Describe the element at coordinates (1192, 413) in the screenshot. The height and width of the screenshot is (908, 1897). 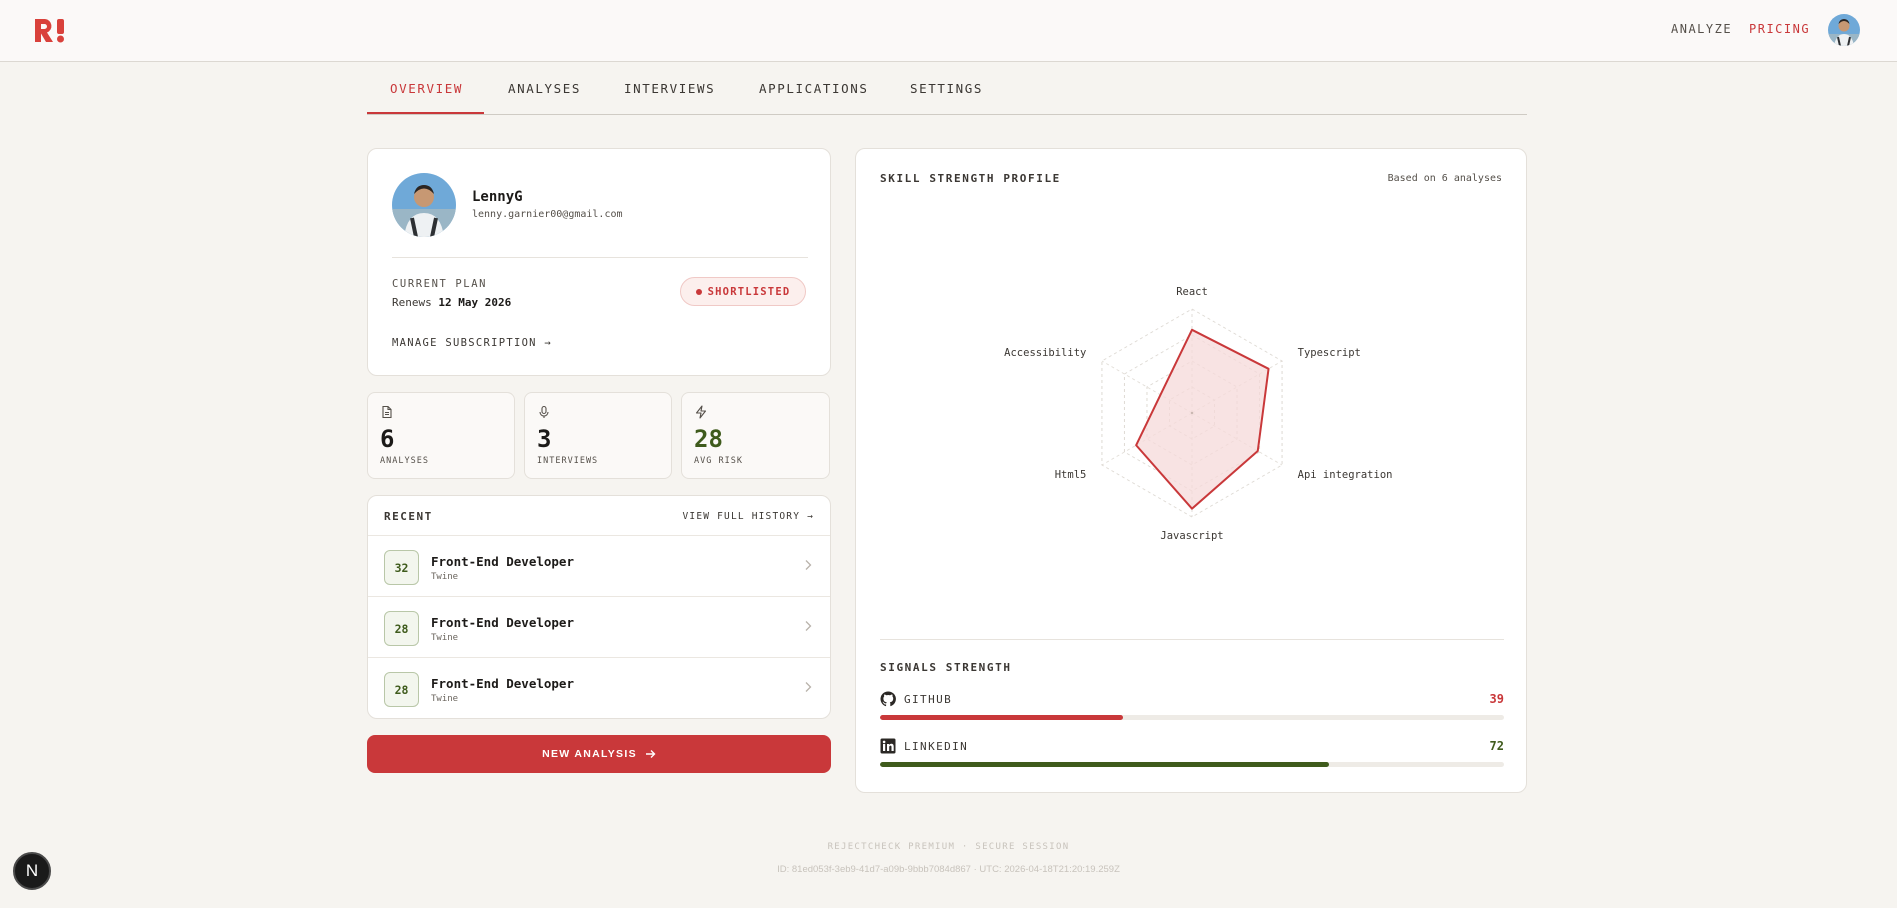
I see `radar-center` at that location.